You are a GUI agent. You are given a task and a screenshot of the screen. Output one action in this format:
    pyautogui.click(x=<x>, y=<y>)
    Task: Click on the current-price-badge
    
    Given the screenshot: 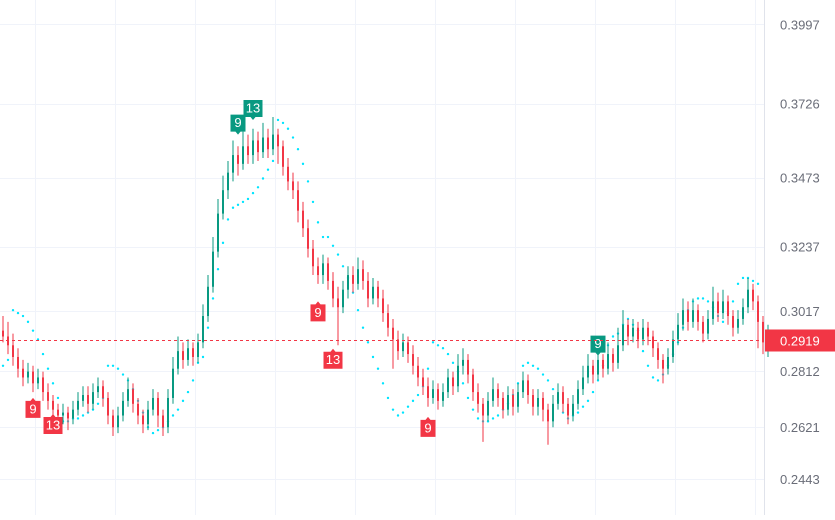 What is the action you would take?
    pyautogui.click(x=800, y=340)
    